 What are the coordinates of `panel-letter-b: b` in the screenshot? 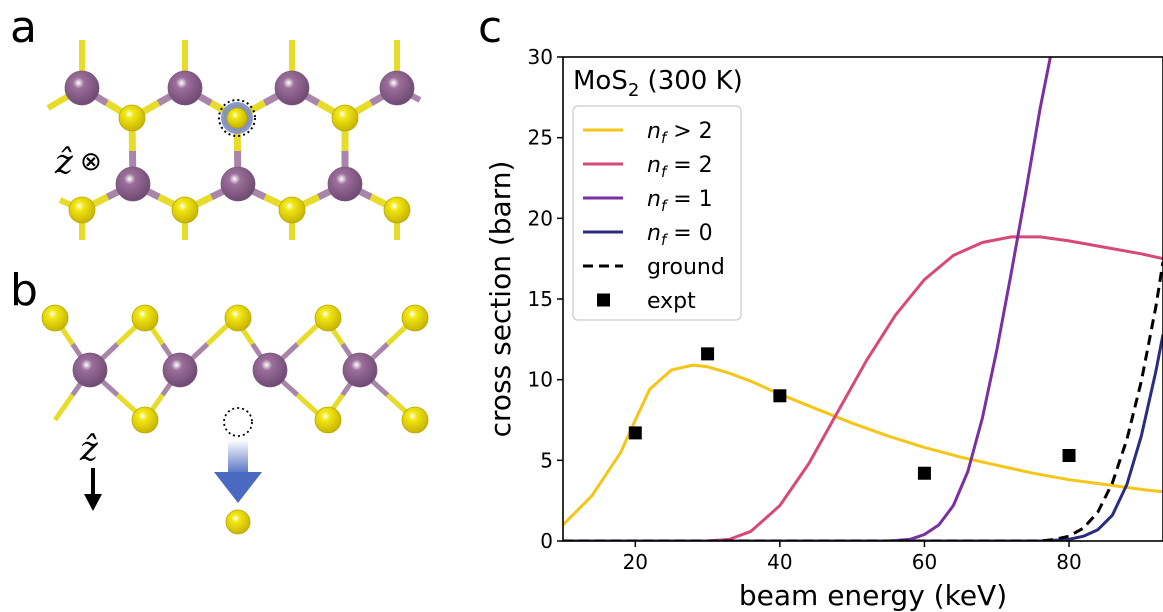 It's located at (24, 290).